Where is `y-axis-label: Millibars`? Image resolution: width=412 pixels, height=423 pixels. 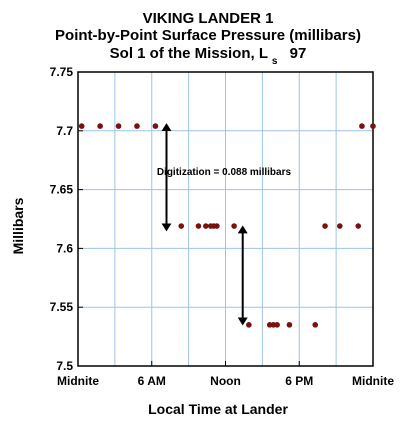 y-axis-label: Millibars is located at coordinates (18, 225).